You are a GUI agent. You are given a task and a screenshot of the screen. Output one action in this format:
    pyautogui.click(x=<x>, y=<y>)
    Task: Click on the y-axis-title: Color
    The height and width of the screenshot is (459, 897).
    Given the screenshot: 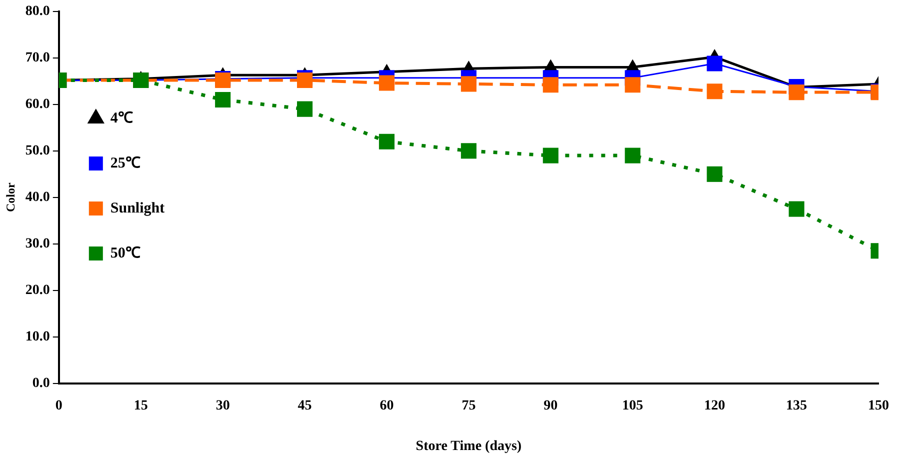 What is the action you would take?
    pyautogui.click(x=10, y=197)
    